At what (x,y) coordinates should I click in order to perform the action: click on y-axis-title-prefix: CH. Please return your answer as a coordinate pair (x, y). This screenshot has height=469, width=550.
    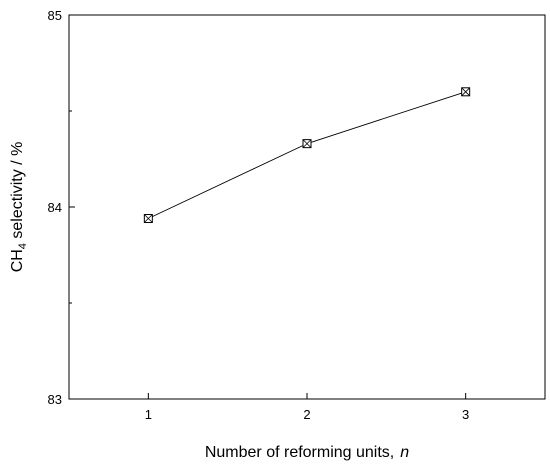
    Looking at the image, I should click on (17, 260).